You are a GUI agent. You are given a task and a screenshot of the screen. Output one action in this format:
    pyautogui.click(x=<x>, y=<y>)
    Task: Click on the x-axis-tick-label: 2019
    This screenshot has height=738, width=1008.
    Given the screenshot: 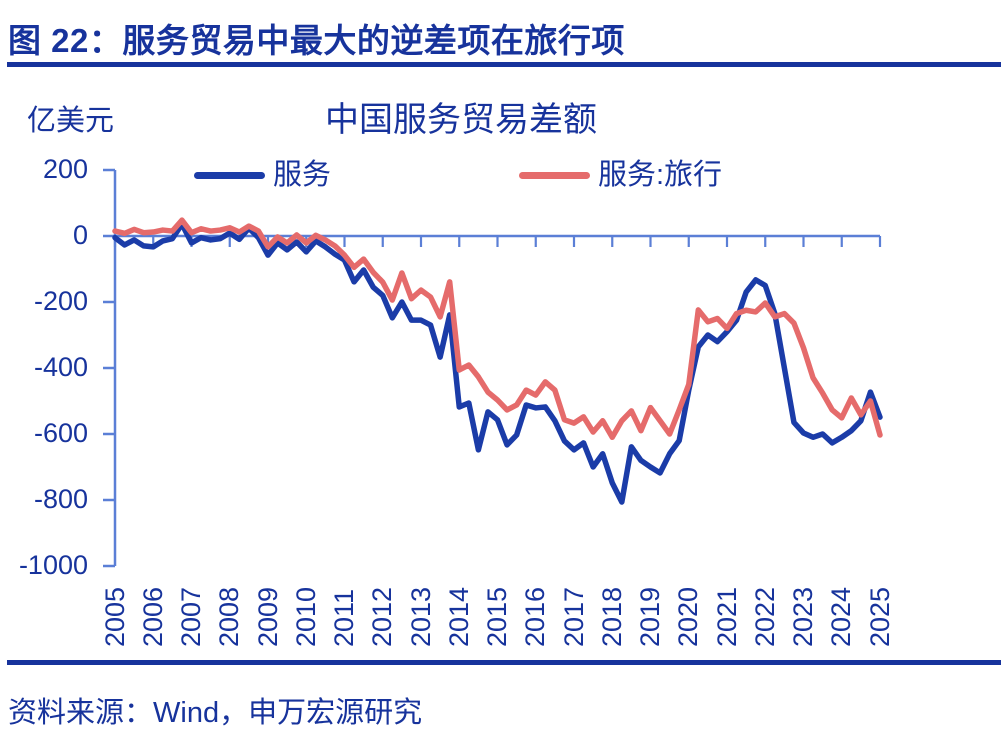 What is the action you would take?
    pyautogui.click(x=650, y=616)
    